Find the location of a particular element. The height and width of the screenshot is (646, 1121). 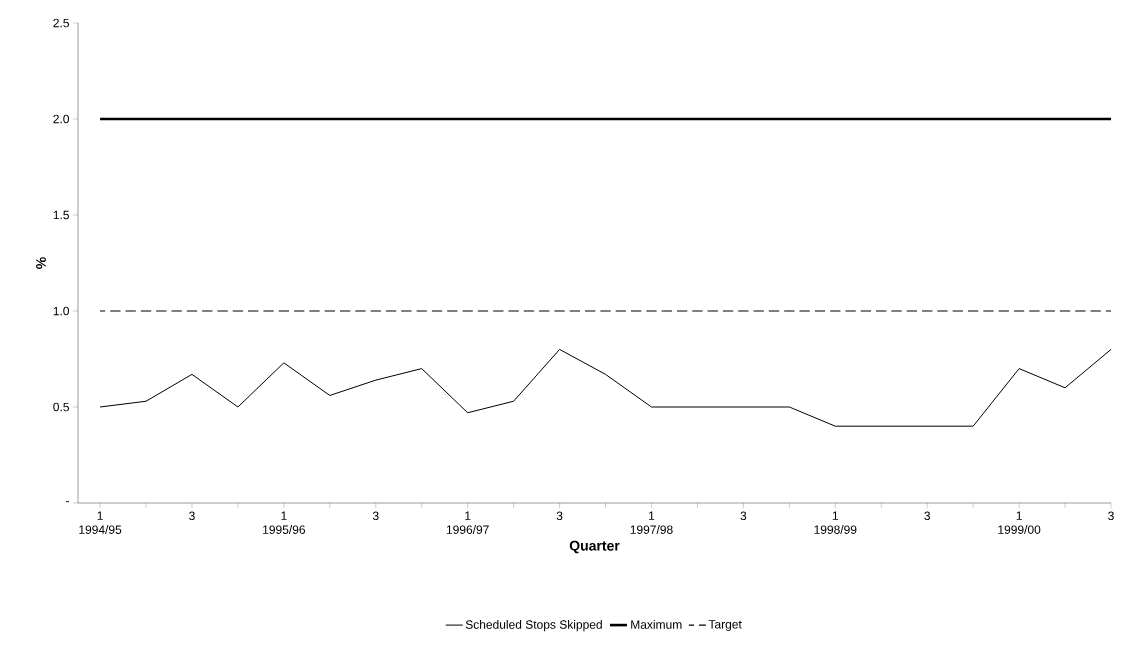

y-axis-title: % is located at coordinates (41, 263).